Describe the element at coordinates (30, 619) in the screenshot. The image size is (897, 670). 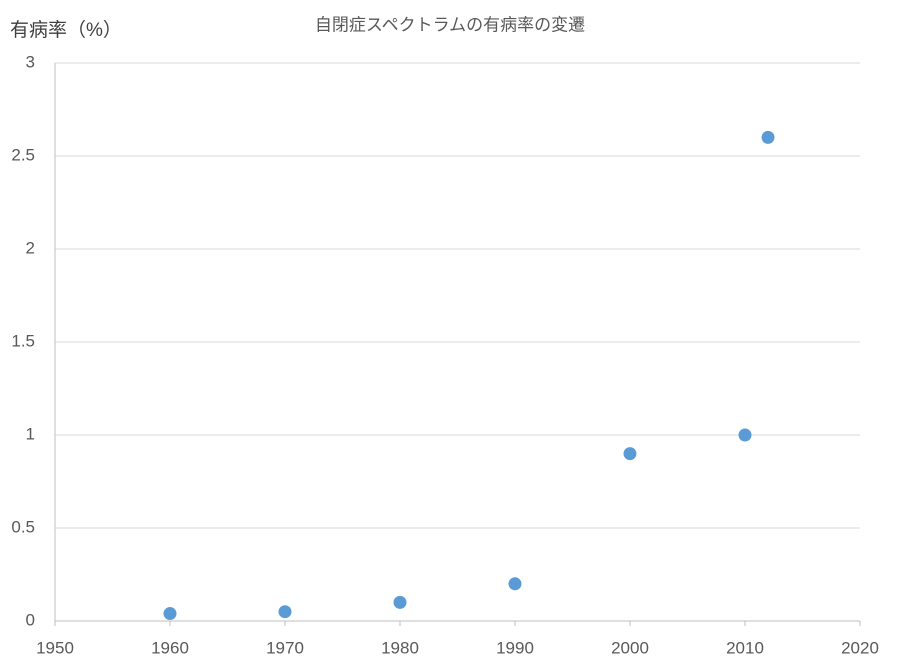
I see `y-tick-label: 0` at that location.